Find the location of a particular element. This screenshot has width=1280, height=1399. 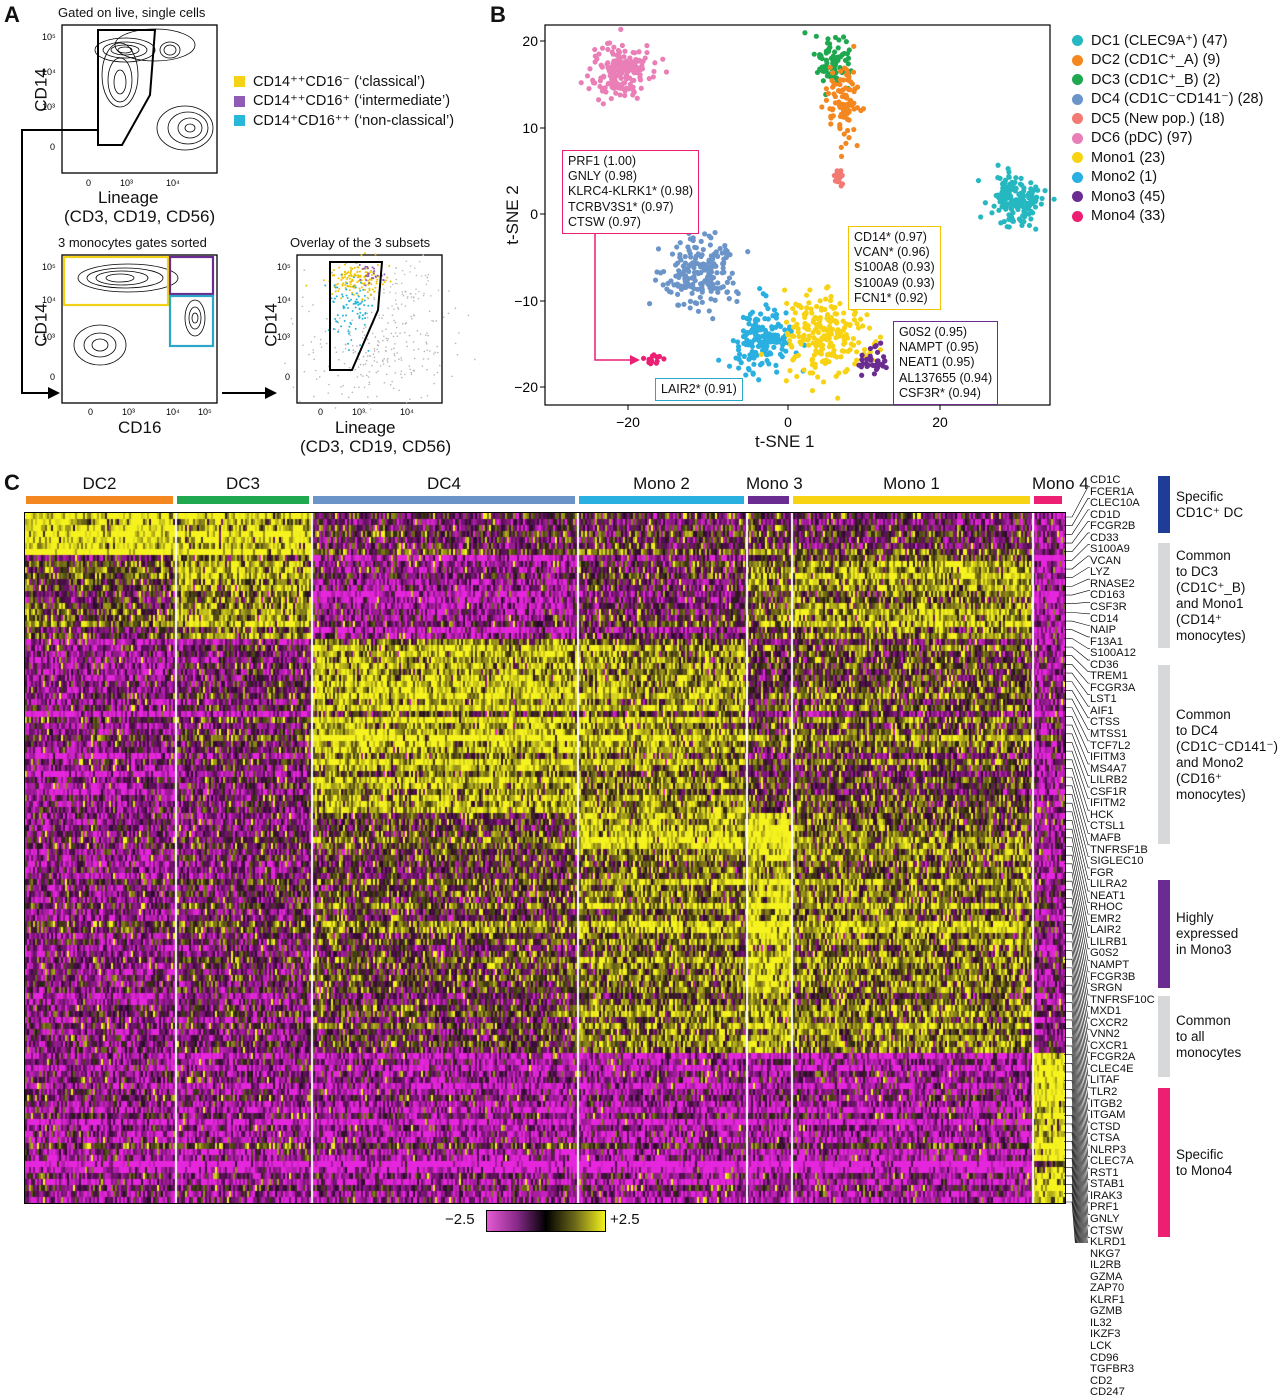

svg-text: 10⁵ is located at coordinates (49, 37).